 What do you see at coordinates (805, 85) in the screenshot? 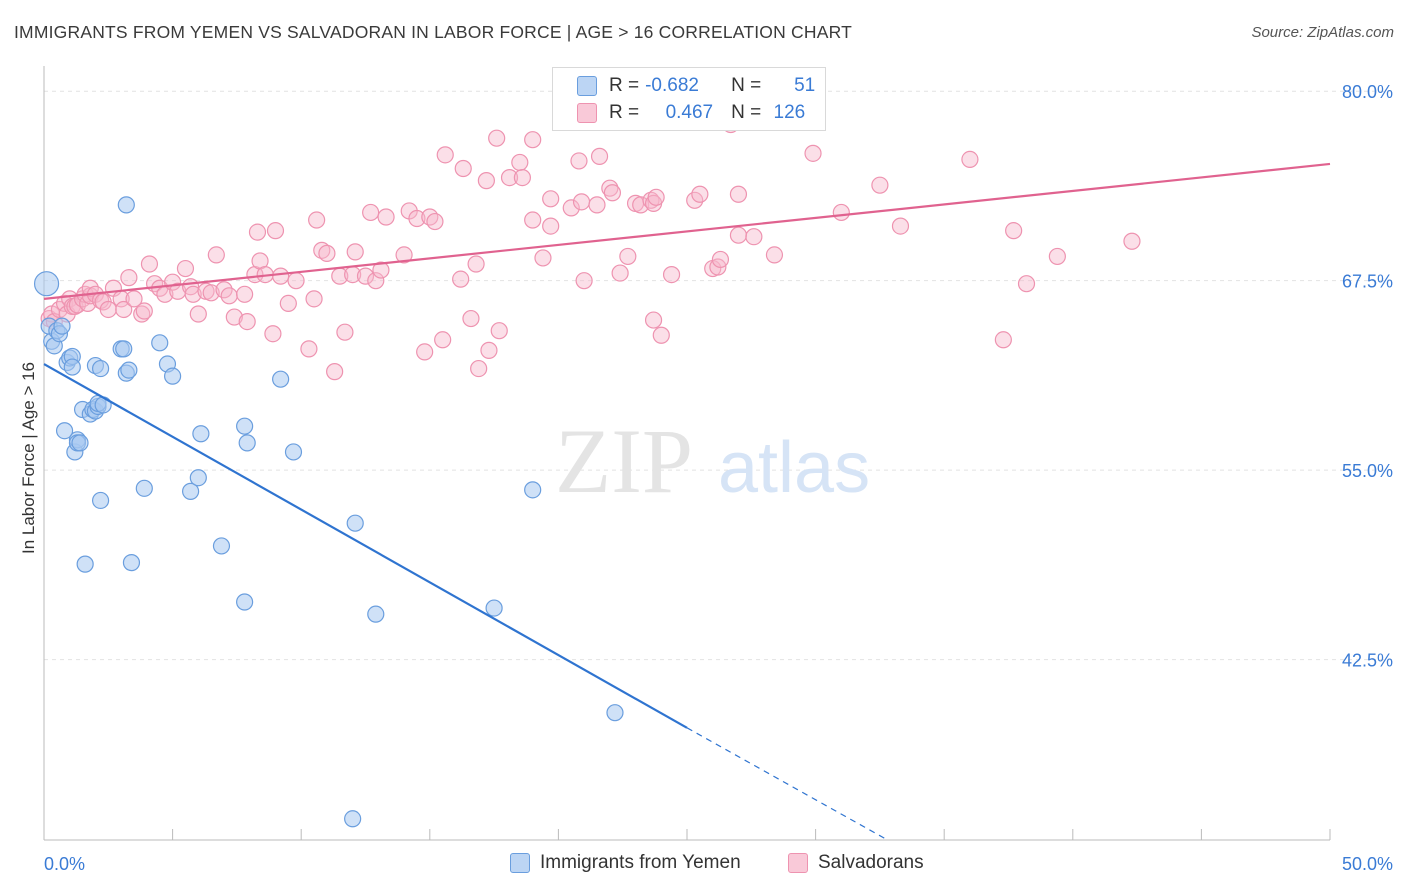
I see `legend-n-value-yemen: 51` at bounding box center [805, 85].